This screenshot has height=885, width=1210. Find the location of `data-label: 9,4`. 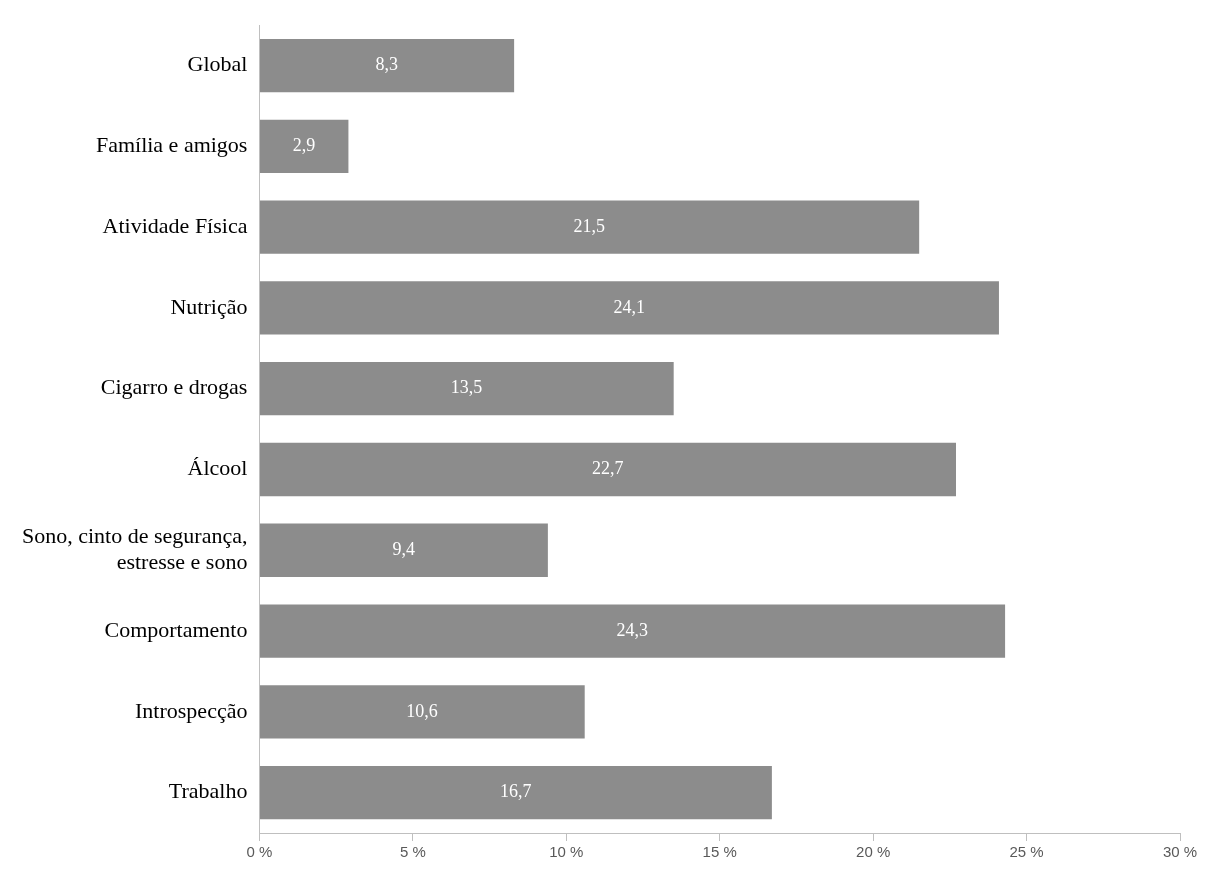

data-label: 9,4 is located at coordinates (403, 549).